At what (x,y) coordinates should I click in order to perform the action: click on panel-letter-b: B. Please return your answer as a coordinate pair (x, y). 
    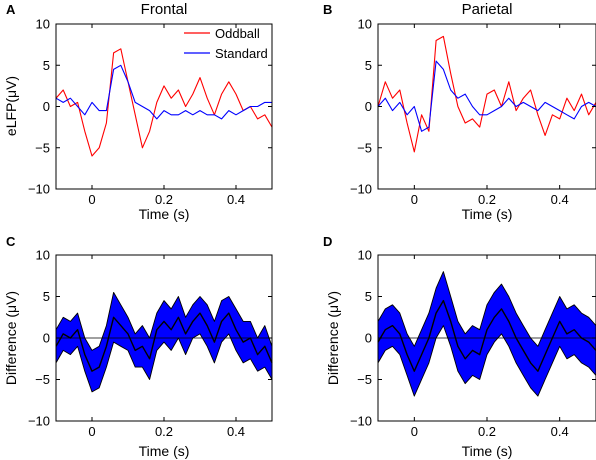
    Looking at the image, I should click on (327, 9).